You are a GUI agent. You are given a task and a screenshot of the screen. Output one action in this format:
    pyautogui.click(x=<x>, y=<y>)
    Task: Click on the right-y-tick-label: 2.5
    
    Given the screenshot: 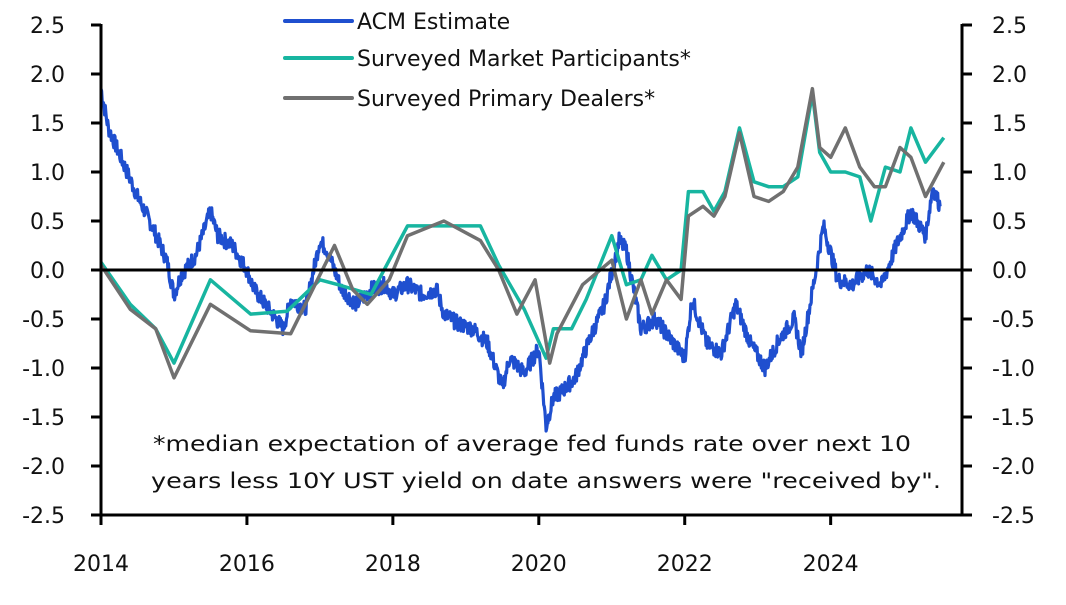 What is the action you would take?
    pyautogui.click(x=1009, y=26)
    